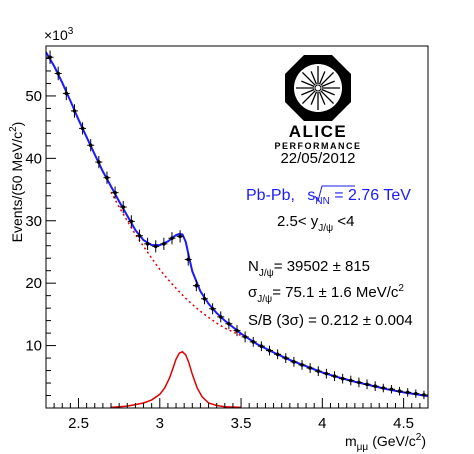 This screenshot has height=454, width=474. I want to click on x-axis-label: mμμ (GeV/c2), so click(385, 442).